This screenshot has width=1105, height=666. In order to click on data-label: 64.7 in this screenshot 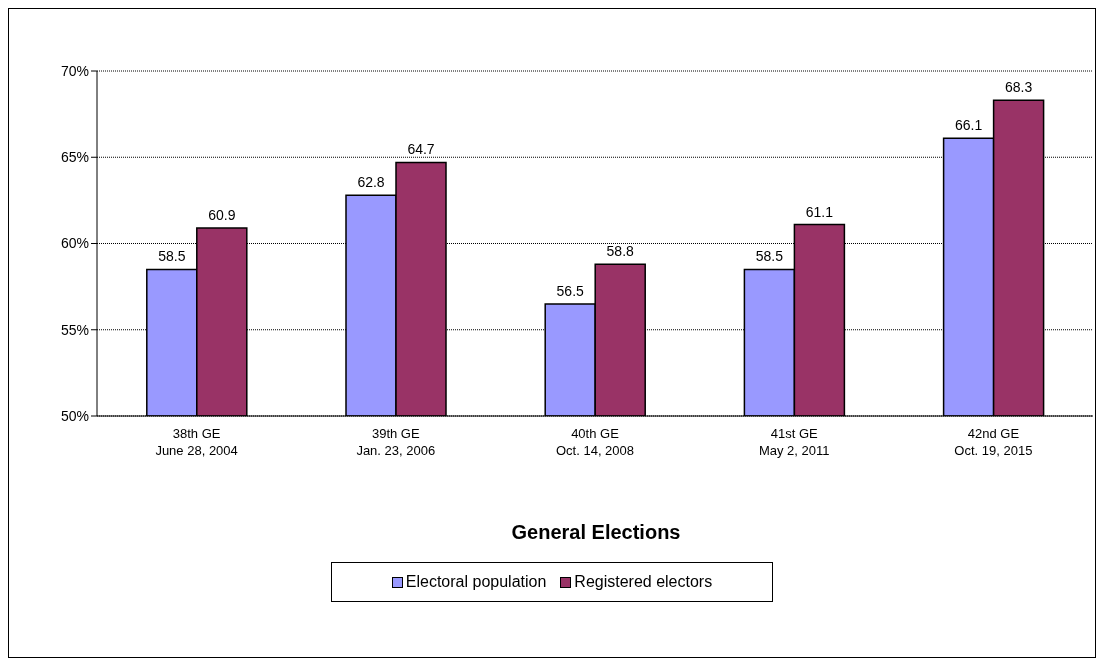, I will do `click(421, 149)`.